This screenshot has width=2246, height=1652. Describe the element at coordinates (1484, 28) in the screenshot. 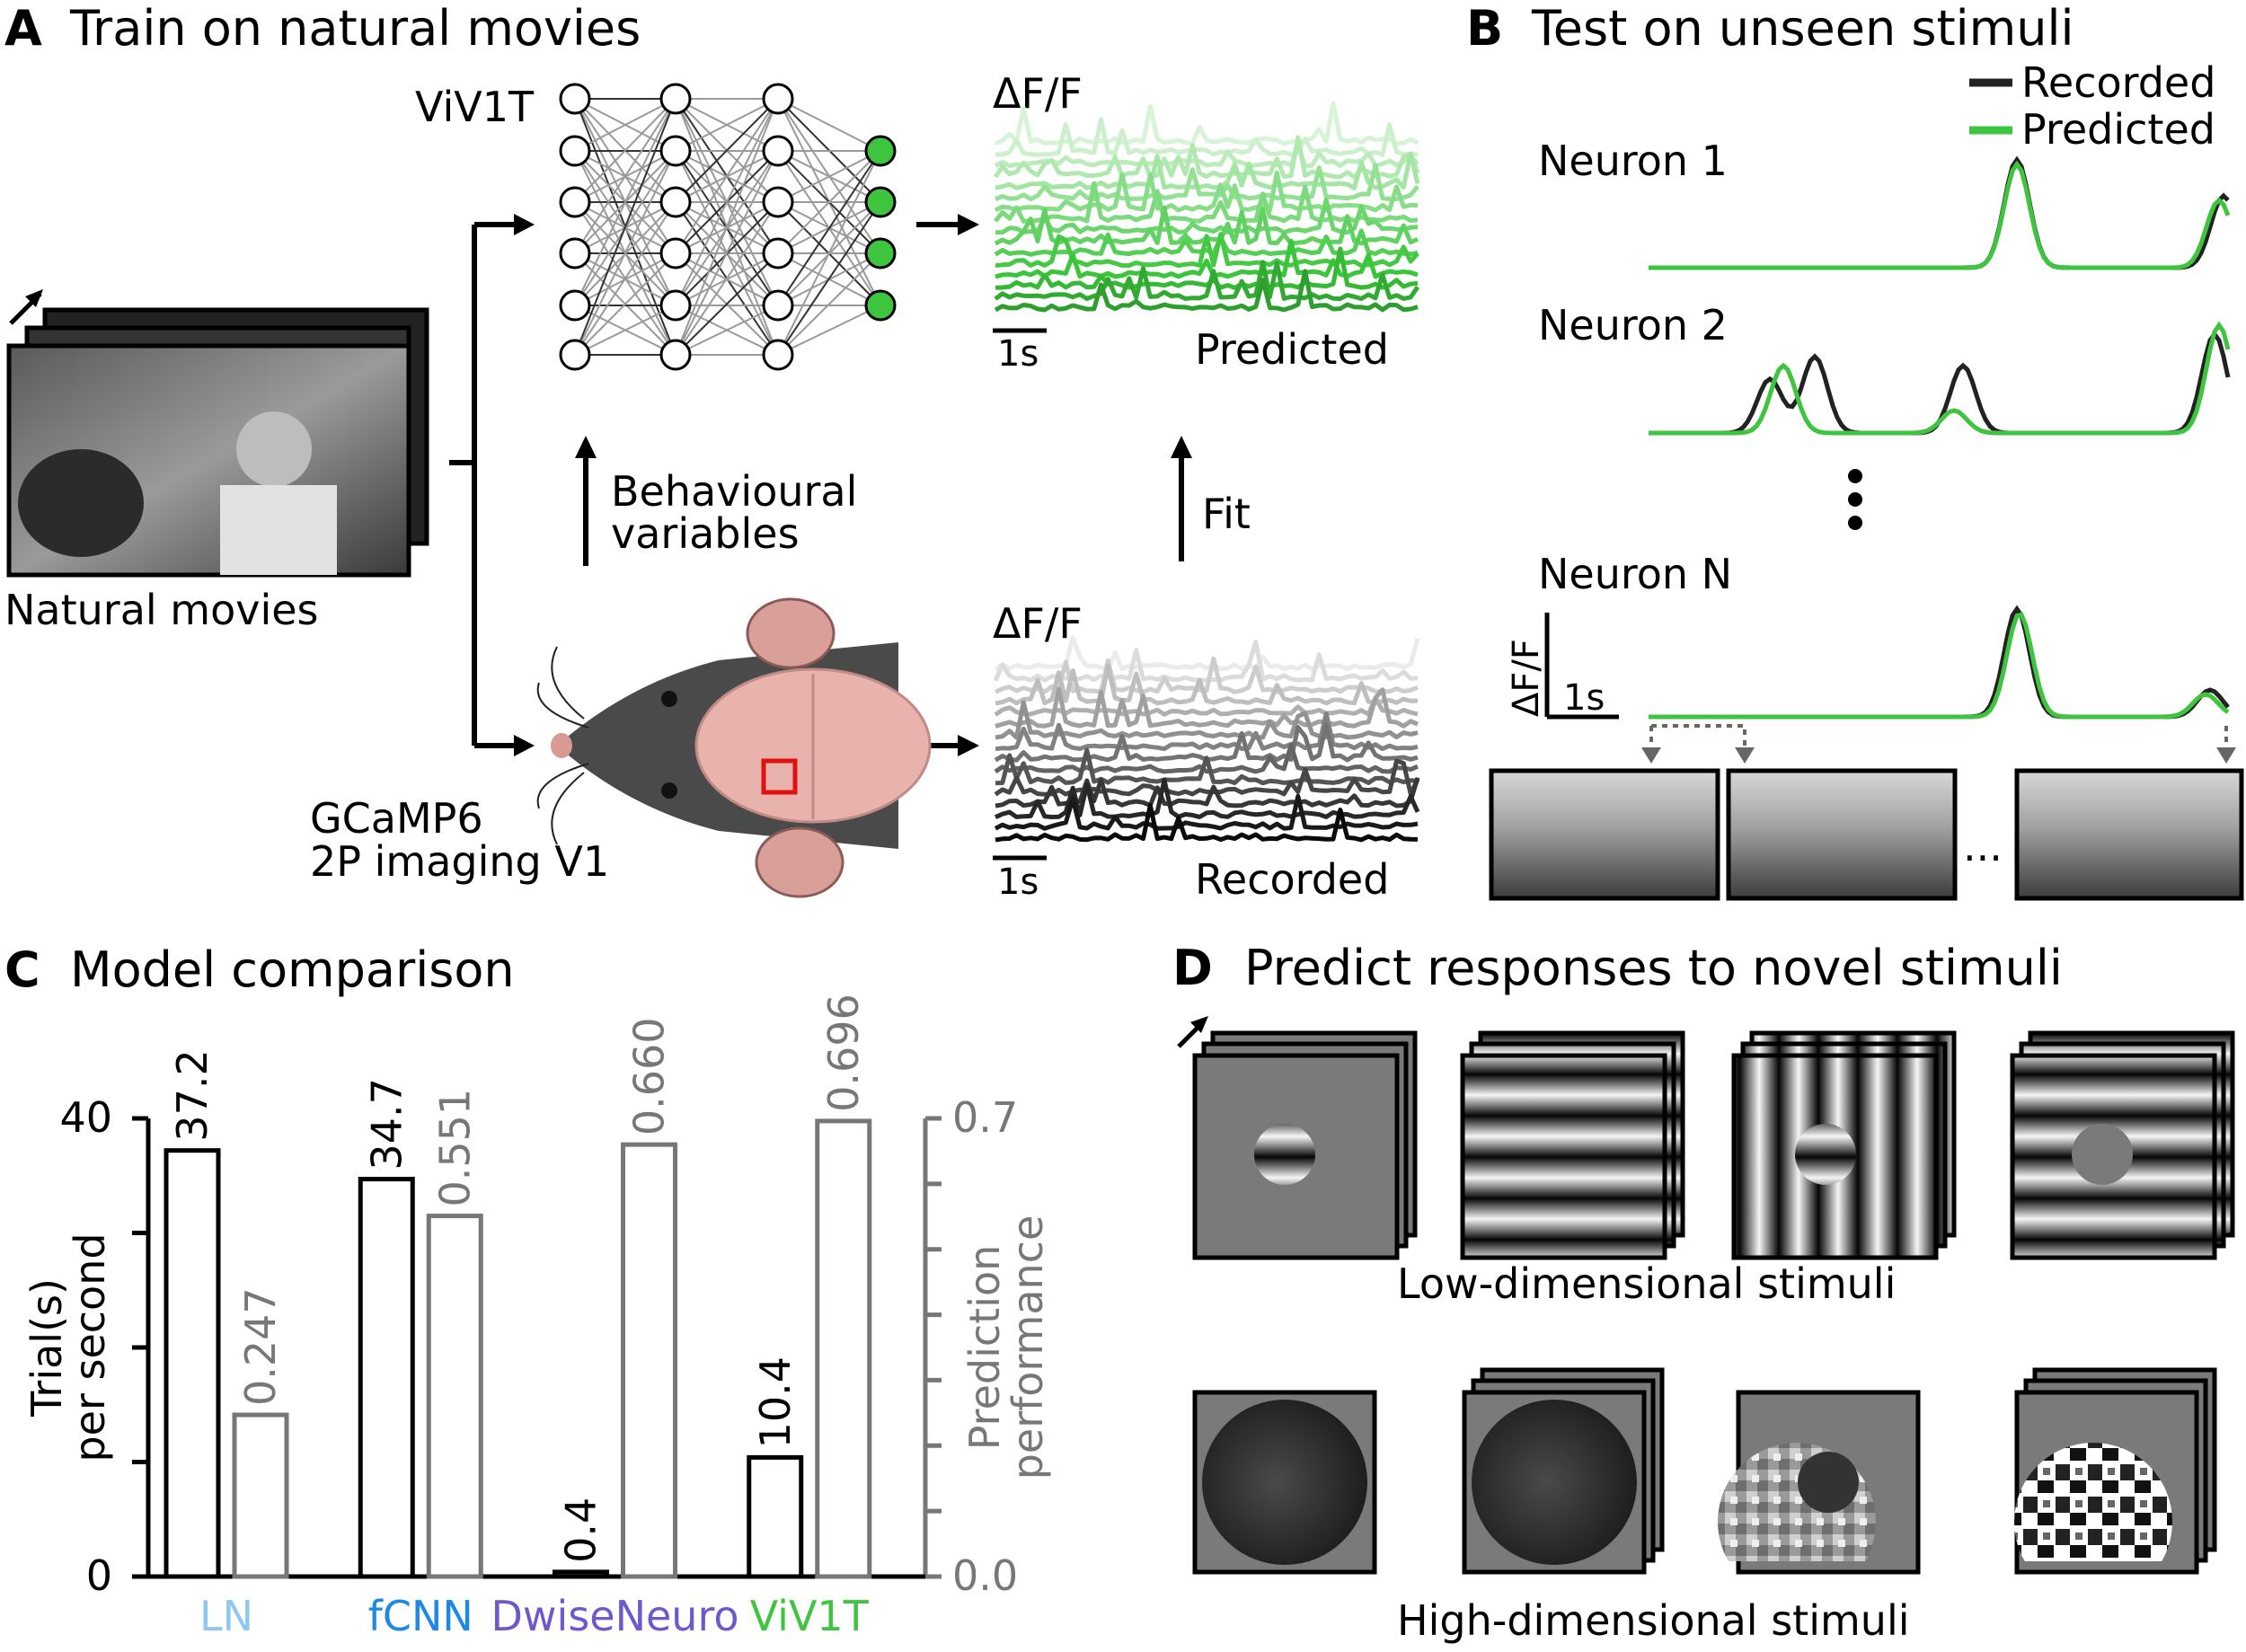

I see `panel-b-letter: B` at that location.